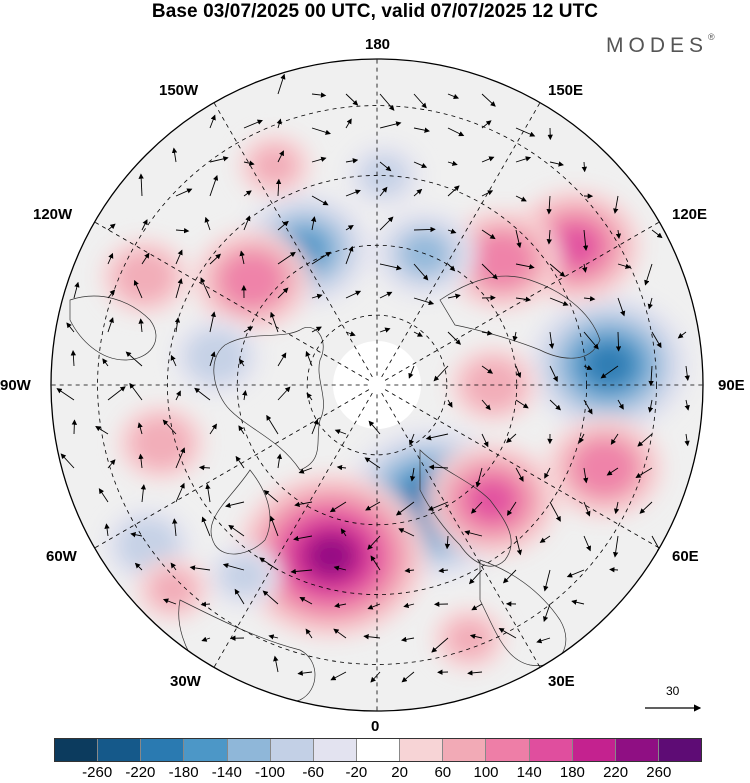 This screenshot has width=750, height=783. I want to click on colorbar-tick-label: -20, so click(356, 772).